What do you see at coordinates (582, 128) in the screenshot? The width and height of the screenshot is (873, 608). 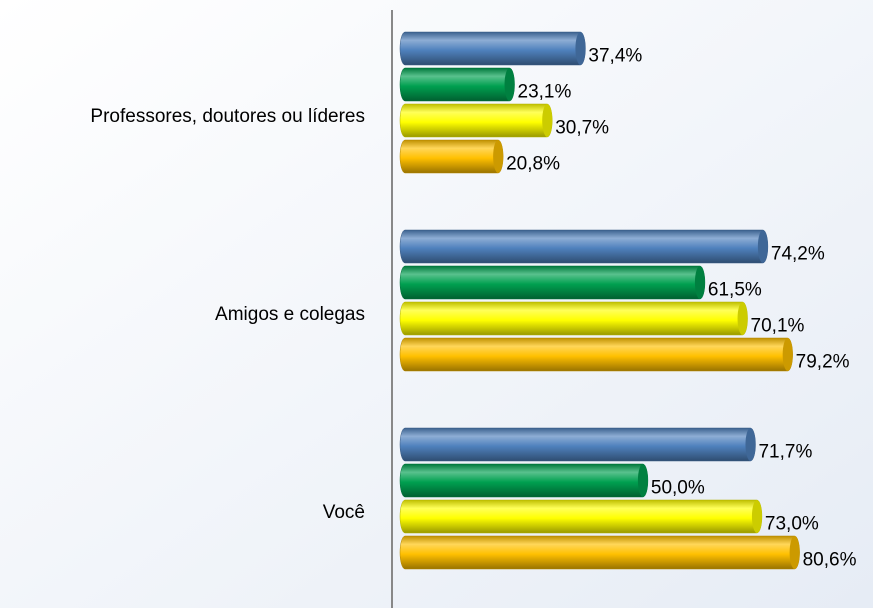 I see `data-label: 30,7%` at bounding box center [582, 128].